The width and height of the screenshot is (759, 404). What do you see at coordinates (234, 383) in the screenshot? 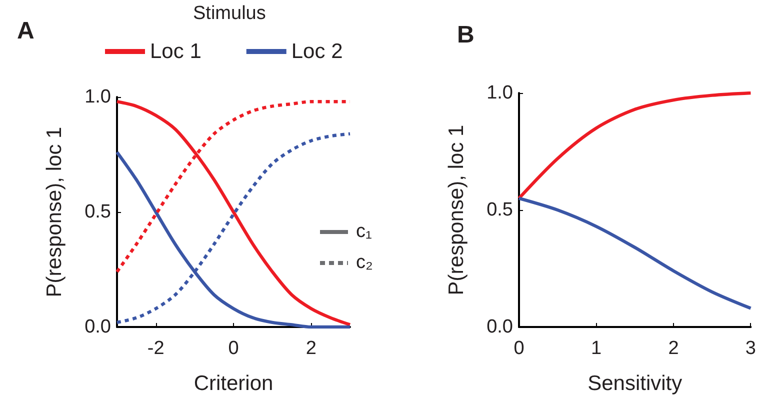
I see `x-axis-title: Criterion` at bounding box center [234, 383].